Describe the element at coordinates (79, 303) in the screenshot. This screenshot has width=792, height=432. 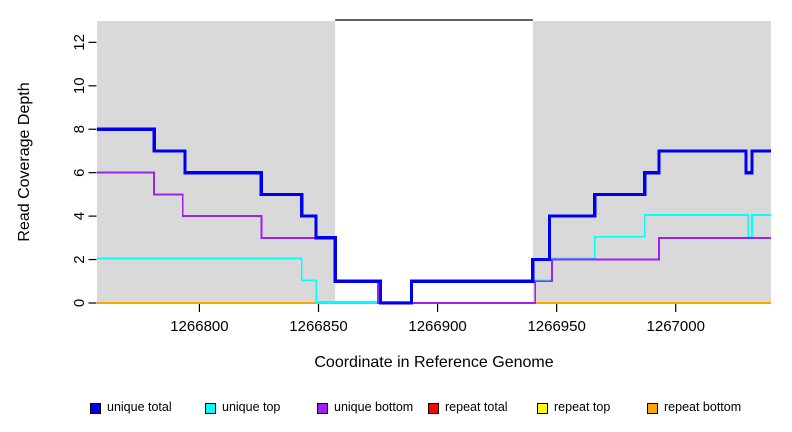
I see `y-tick-label: 0` at that location.